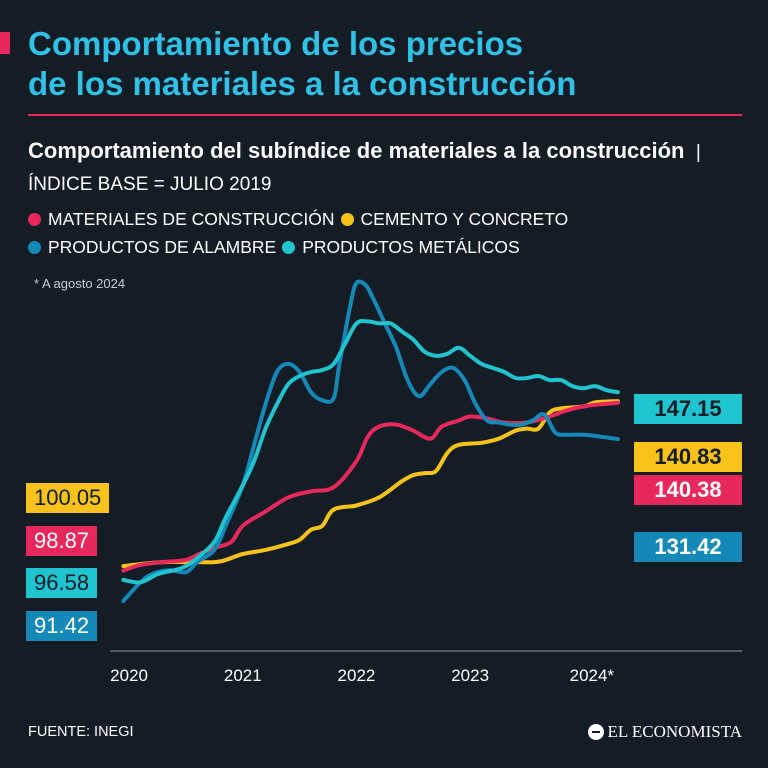 The image size is (768, 768). I want to click on start-label-materiales: 98.87, so click(62, 541).